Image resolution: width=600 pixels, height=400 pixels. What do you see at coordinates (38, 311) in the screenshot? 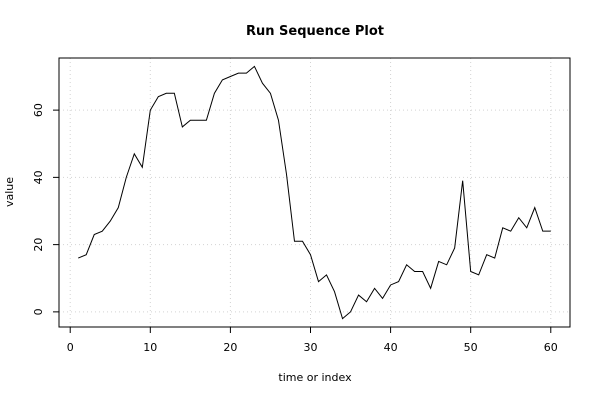
I see `y-tick-label-0: 0` at bounding box center [38, 311].